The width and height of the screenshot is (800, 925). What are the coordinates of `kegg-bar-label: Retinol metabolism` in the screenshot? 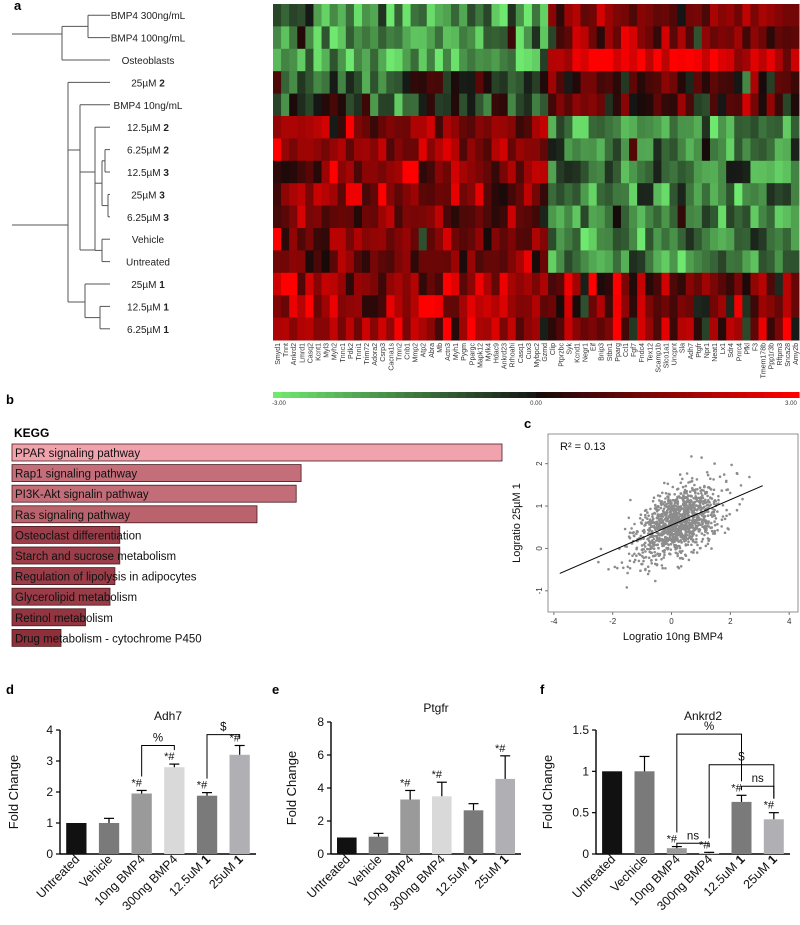 It's located at (64, 619).